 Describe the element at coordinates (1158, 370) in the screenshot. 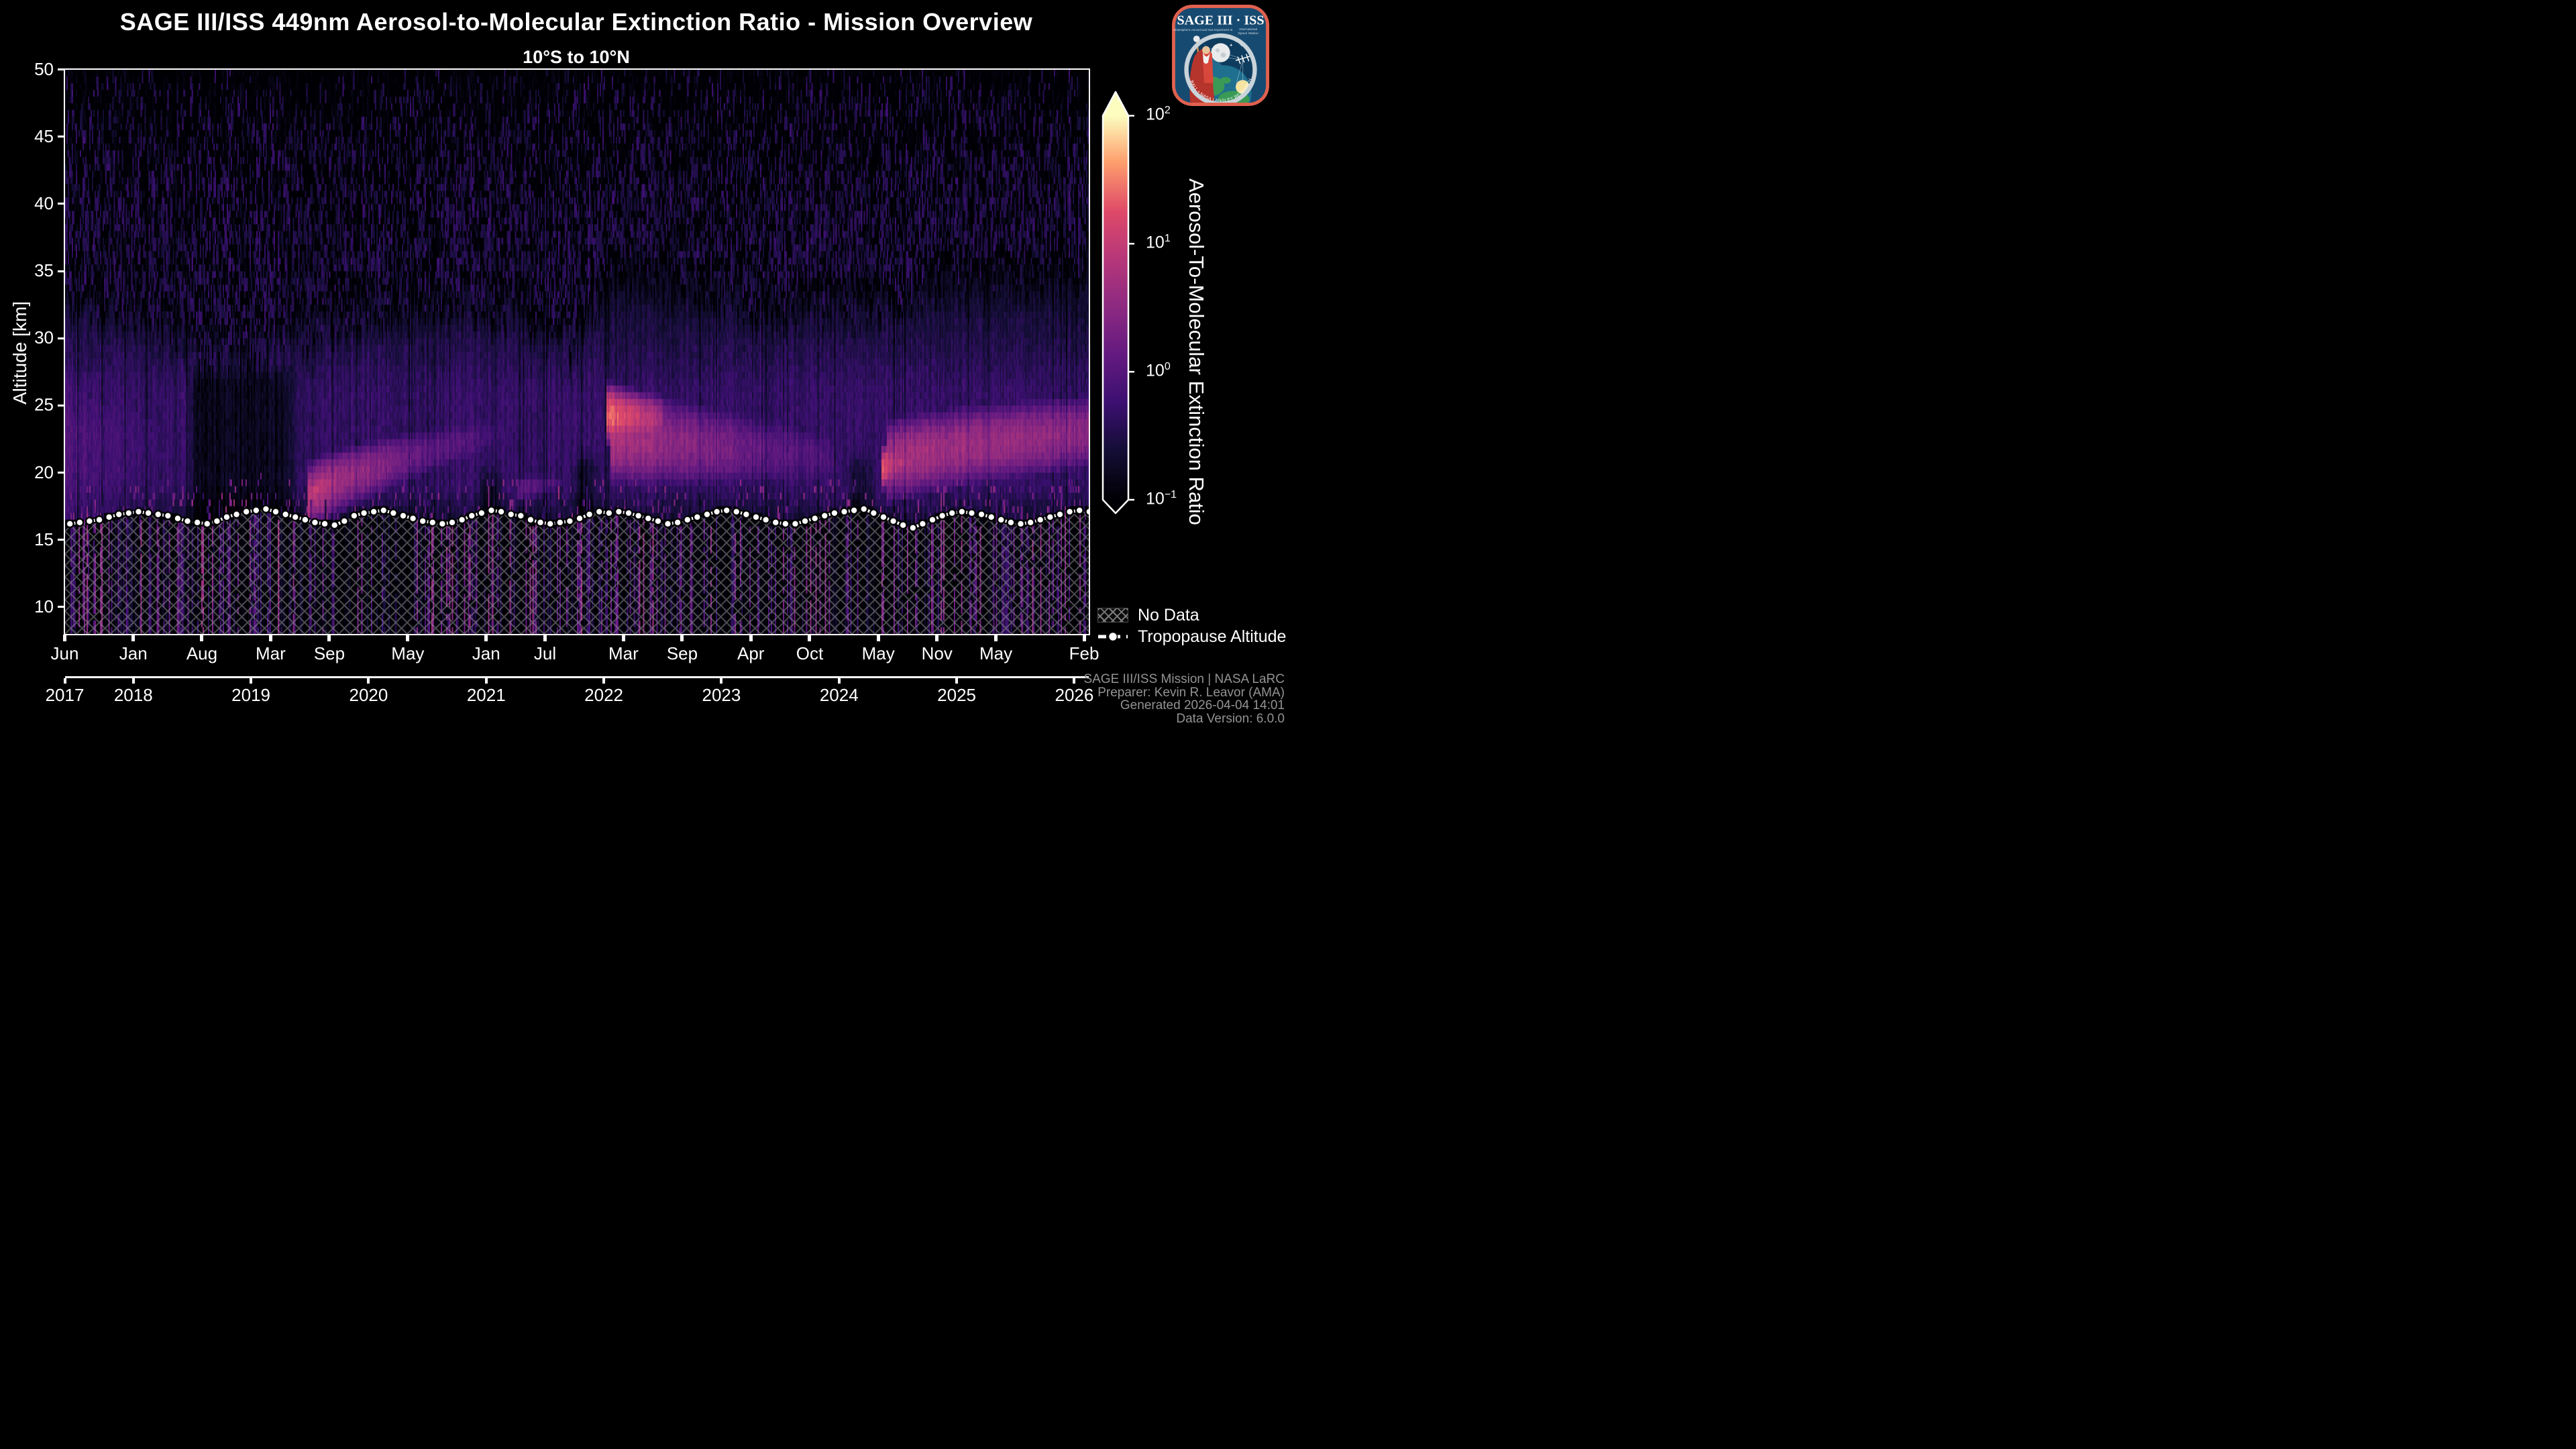

I see `colorbar-tick-1: 100` at that location.